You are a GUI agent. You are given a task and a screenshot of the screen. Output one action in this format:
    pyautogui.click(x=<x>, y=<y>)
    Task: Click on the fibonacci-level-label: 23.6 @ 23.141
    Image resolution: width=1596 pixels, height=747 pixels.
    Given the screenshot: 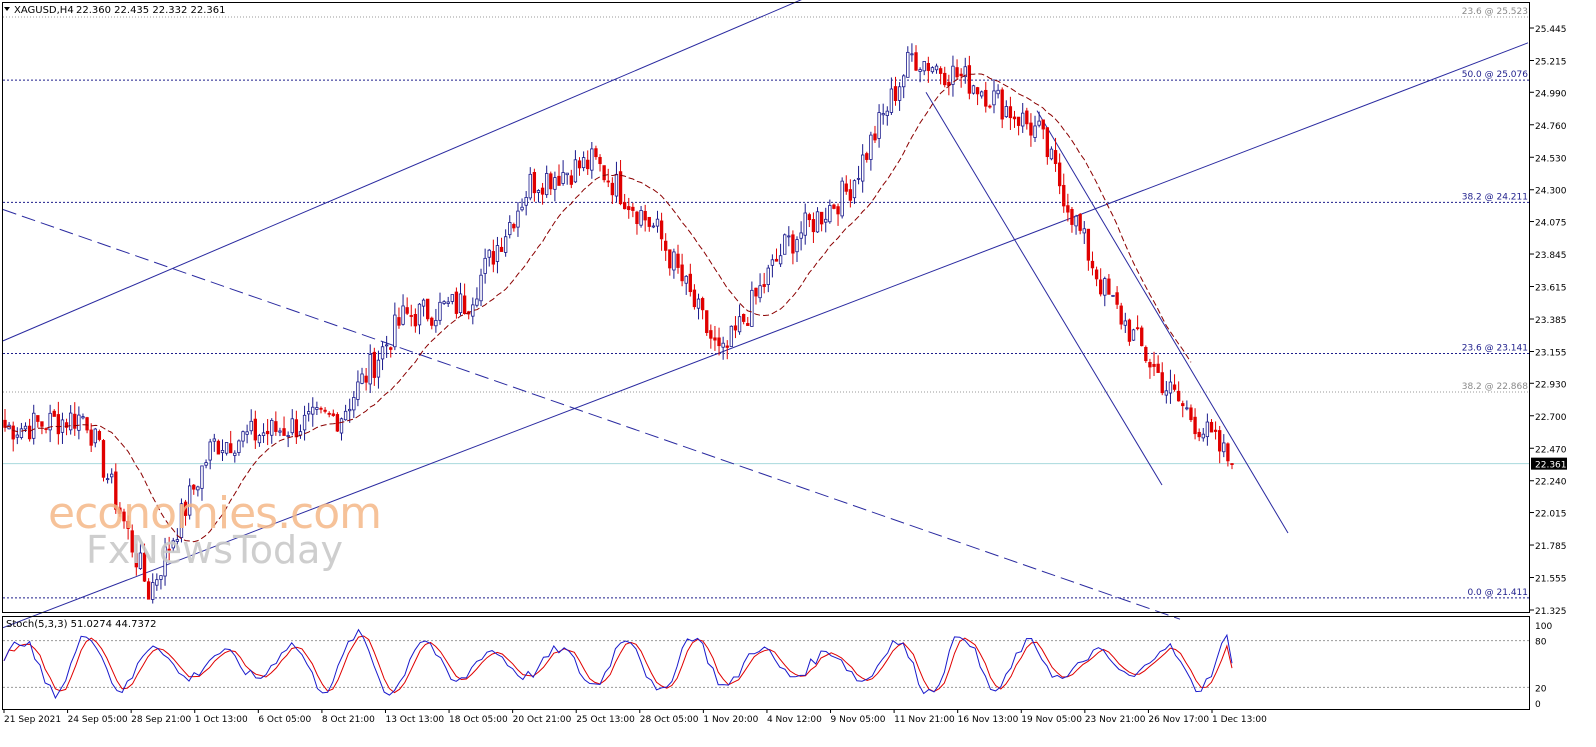 What is the action you would take?
    pyautogui.click(x=1495, y=348)
    